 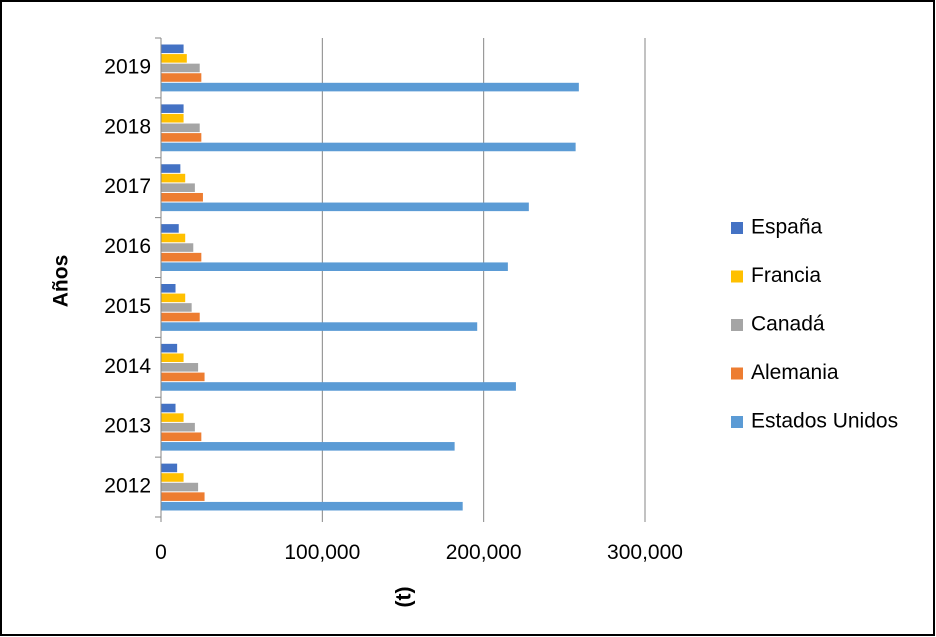 What do you see at coordinates (127, 486) in the screenshot?
I see `y-tick-label: 2012` at bounding box center [127, 486].